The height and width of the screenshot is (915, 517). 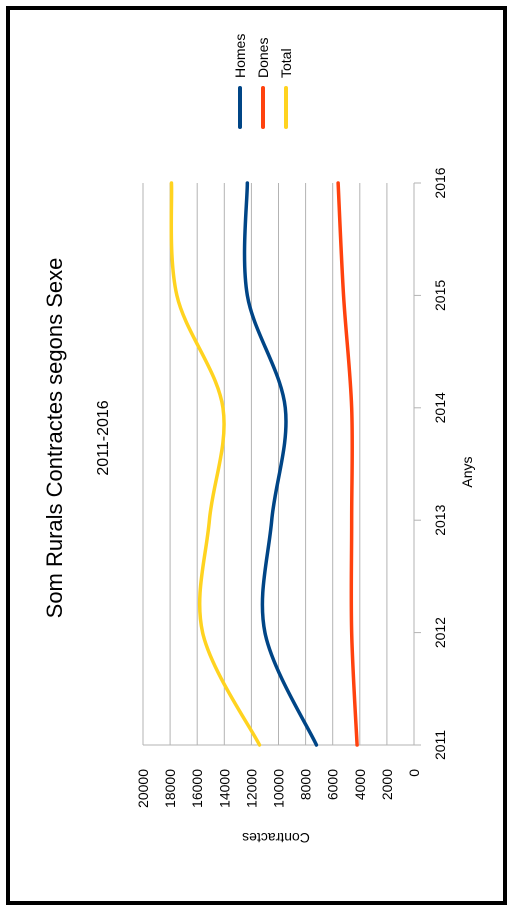 What do you see at coordinates (240, 56) in the screenshot?
I see `legend-label-homes: Homes` at bounding box center [240, 56].